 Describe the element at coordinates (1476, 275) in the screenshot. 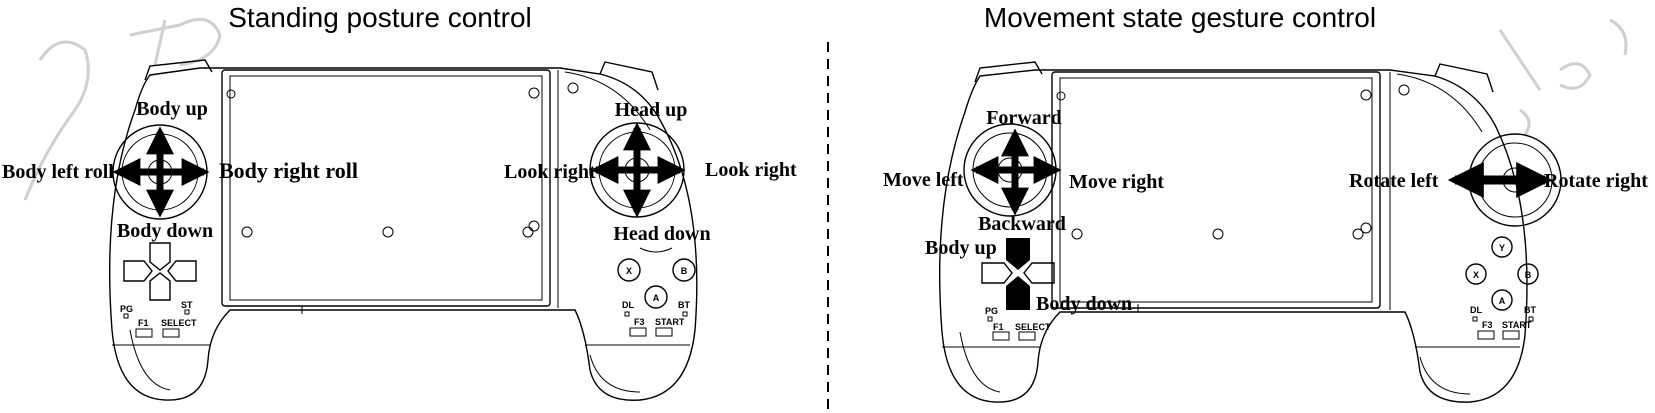

I see `mark-x-2: X` at that location.